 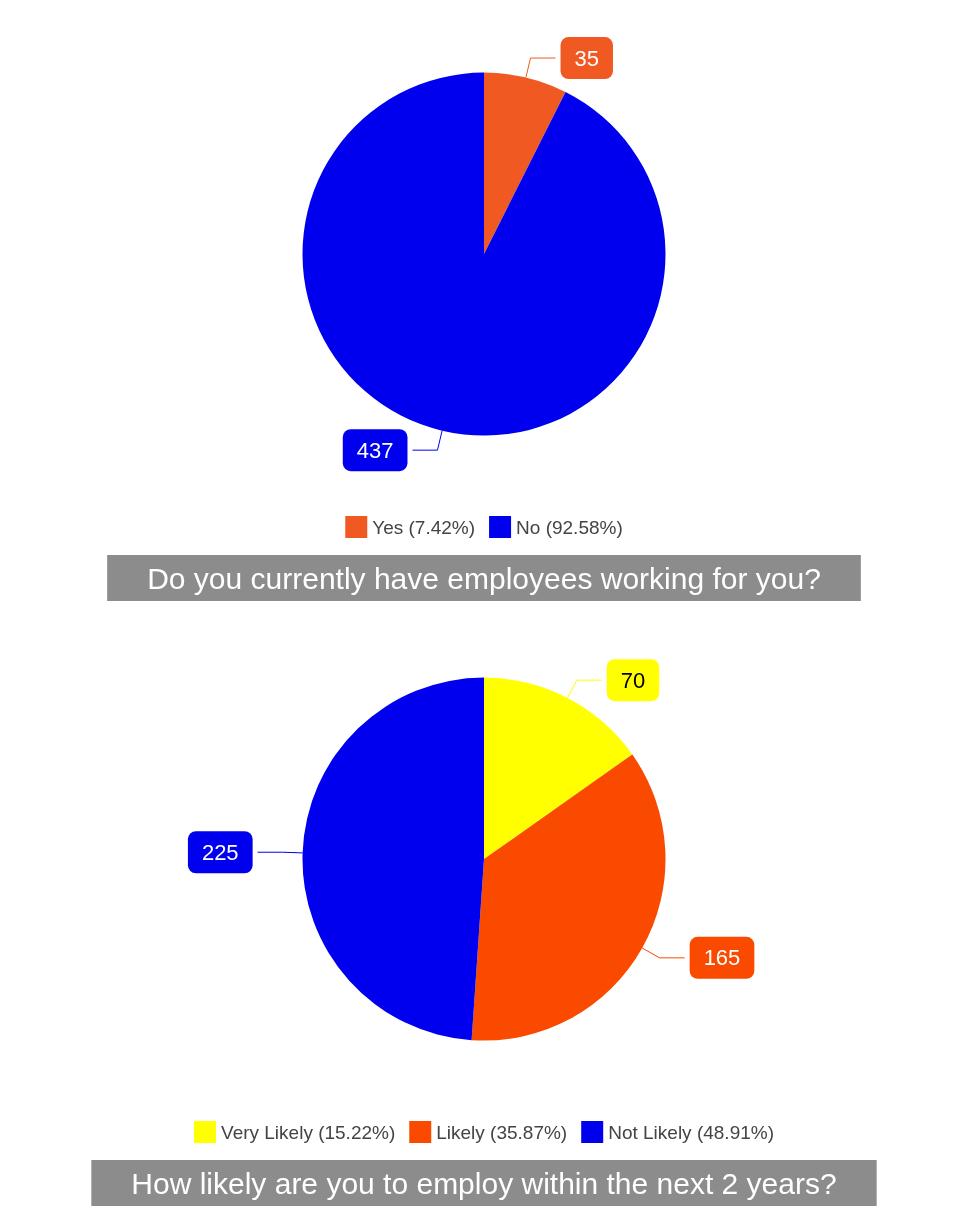 What do you see at coordinates (691, 1132) in the screenshot?
I see `legend-label: Not Likely (48.91%)` at bounding box center [691, 1132].